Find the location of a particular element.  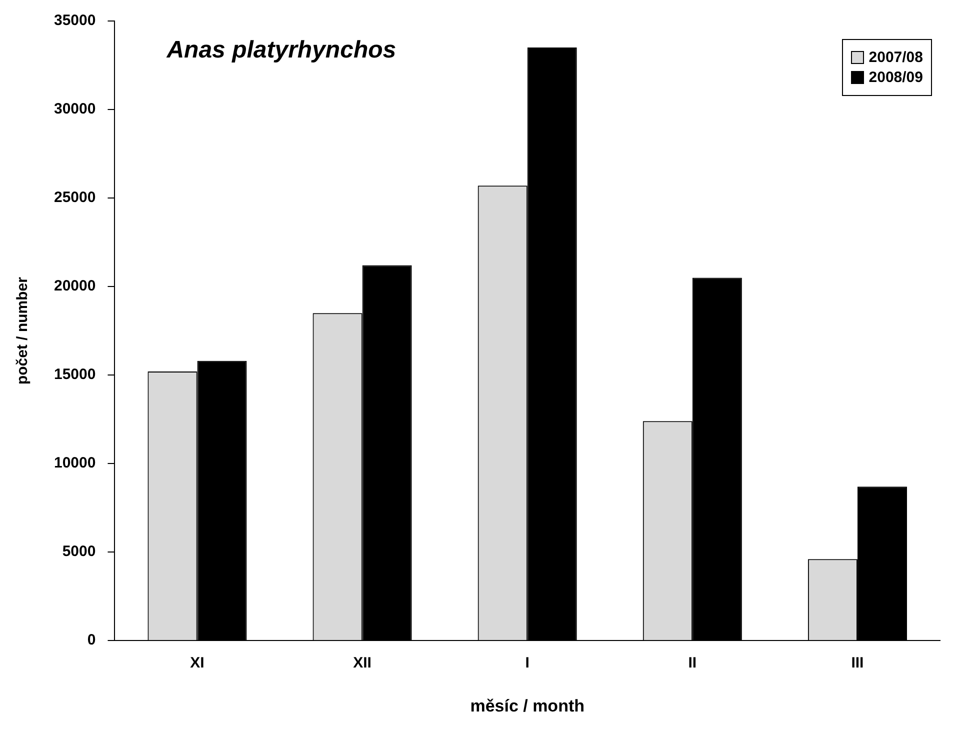

legend-label: 2007/08 is located at coordinates (895, 57).